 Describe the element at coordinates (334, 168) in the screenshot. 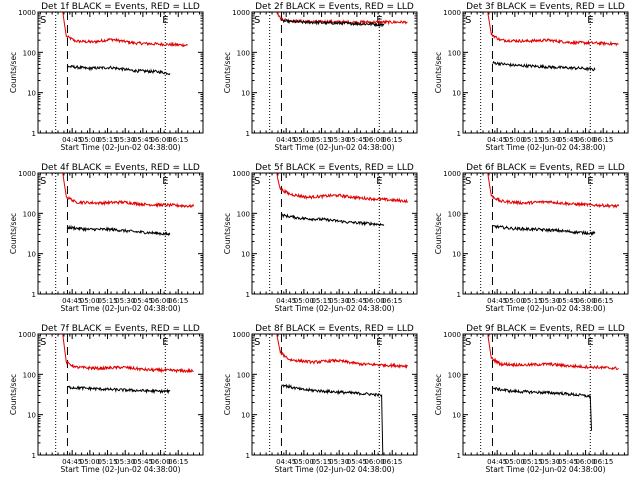

I see `panel-title: Det 5f BLACK = Events, RED = LLD` at that location.